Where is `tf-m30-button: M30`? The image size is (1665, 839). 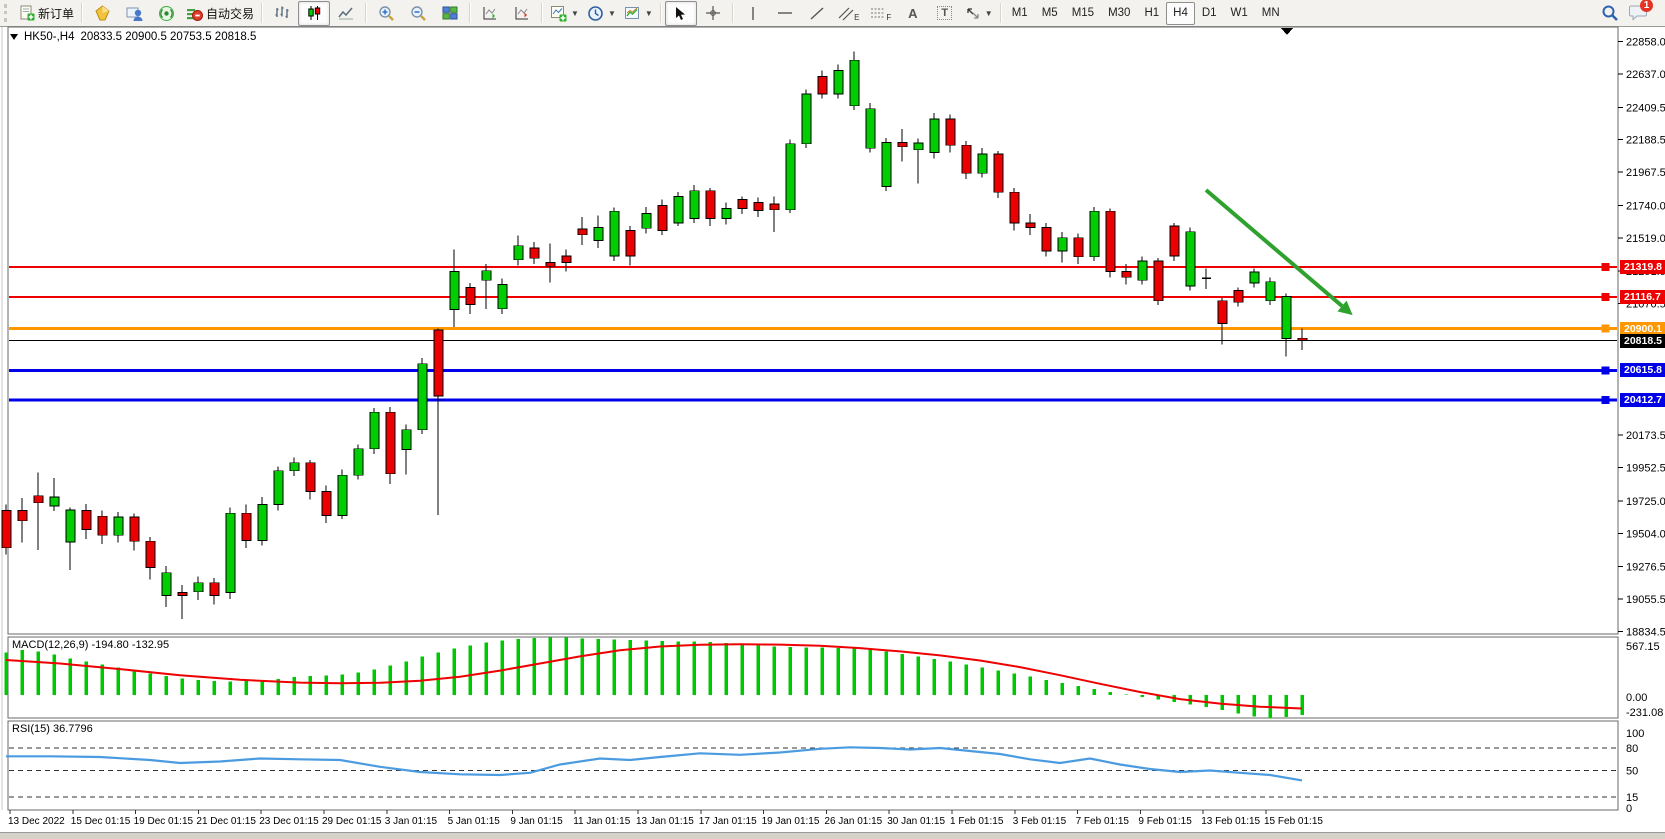
tf-m30-button: M30 is located at coordinates (1119, 13).